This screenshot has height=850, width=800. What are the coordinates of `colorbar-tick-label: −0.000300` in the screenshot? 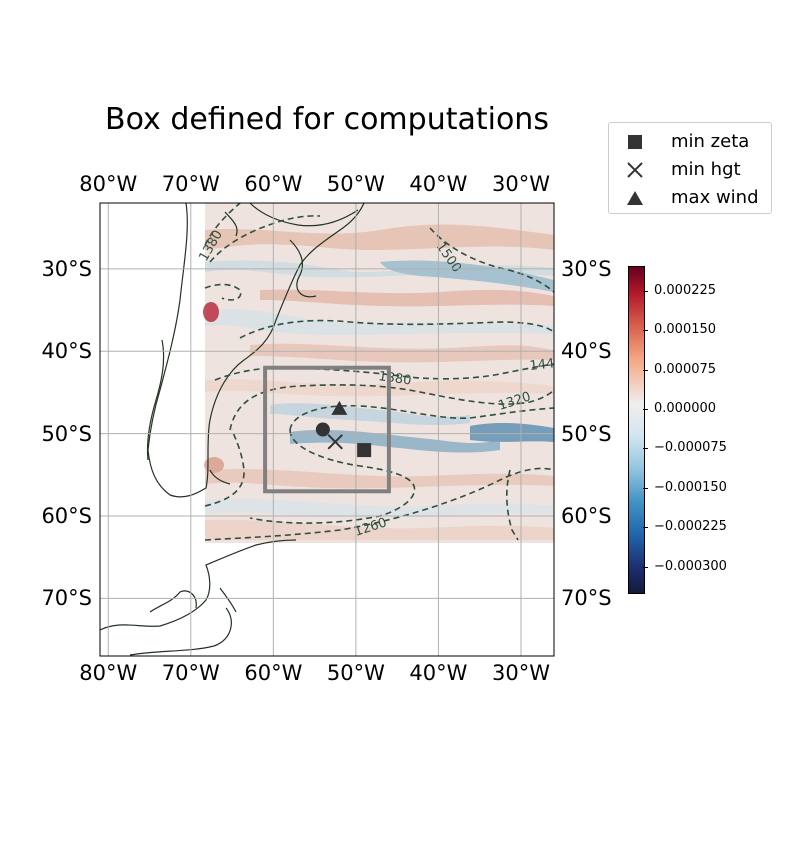 It's located at (690, 566).